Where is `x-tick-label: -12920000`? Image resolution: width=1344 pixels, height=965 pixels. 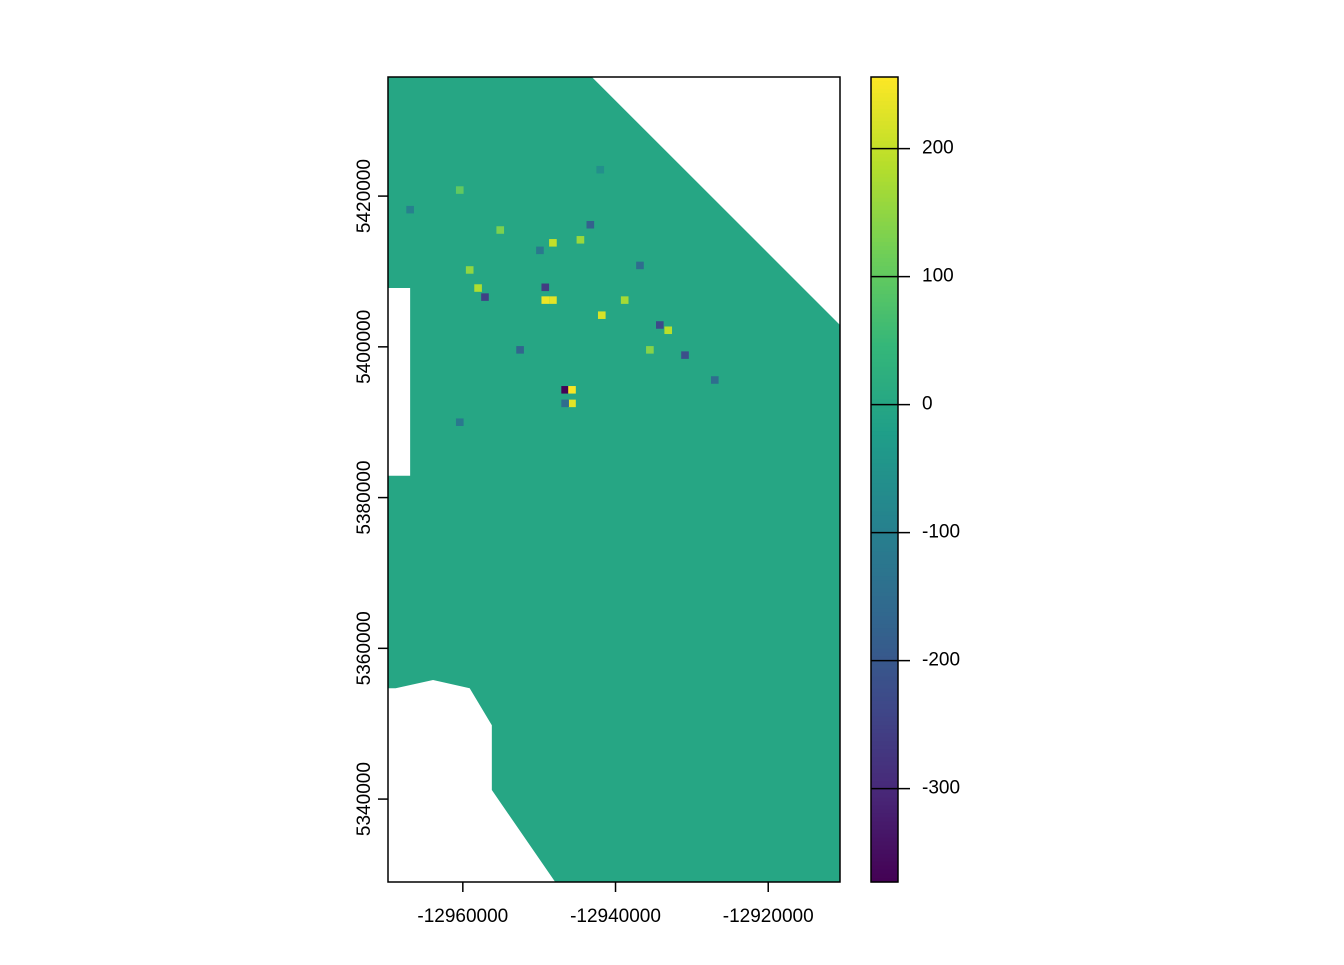
x-tick-label: -12920000 is located at coordinates (768, 916).